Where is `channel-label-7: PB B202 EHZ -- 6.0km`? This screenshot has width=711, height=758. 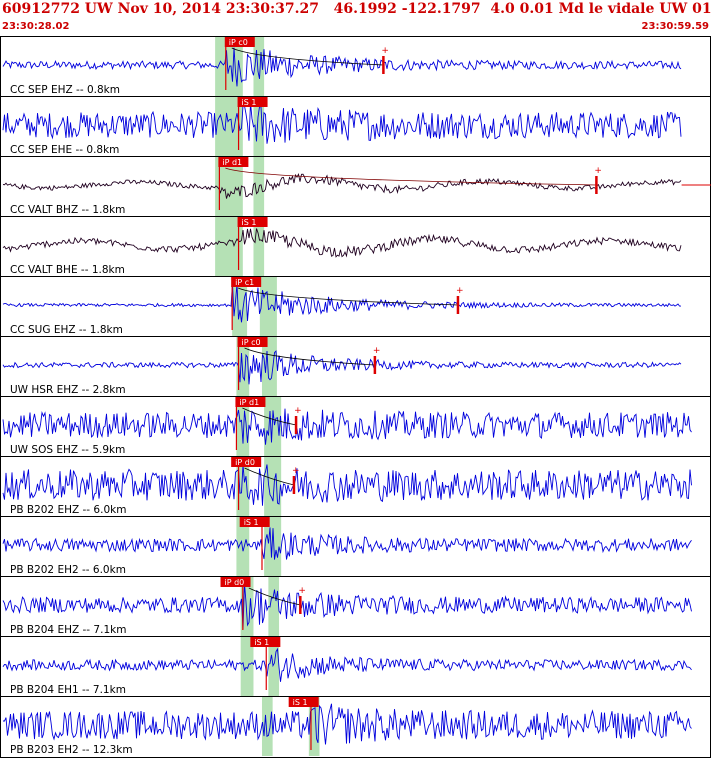
channel-label-7: PB B202 EHZ -- 6.0km is located at coordinates (68, 510).